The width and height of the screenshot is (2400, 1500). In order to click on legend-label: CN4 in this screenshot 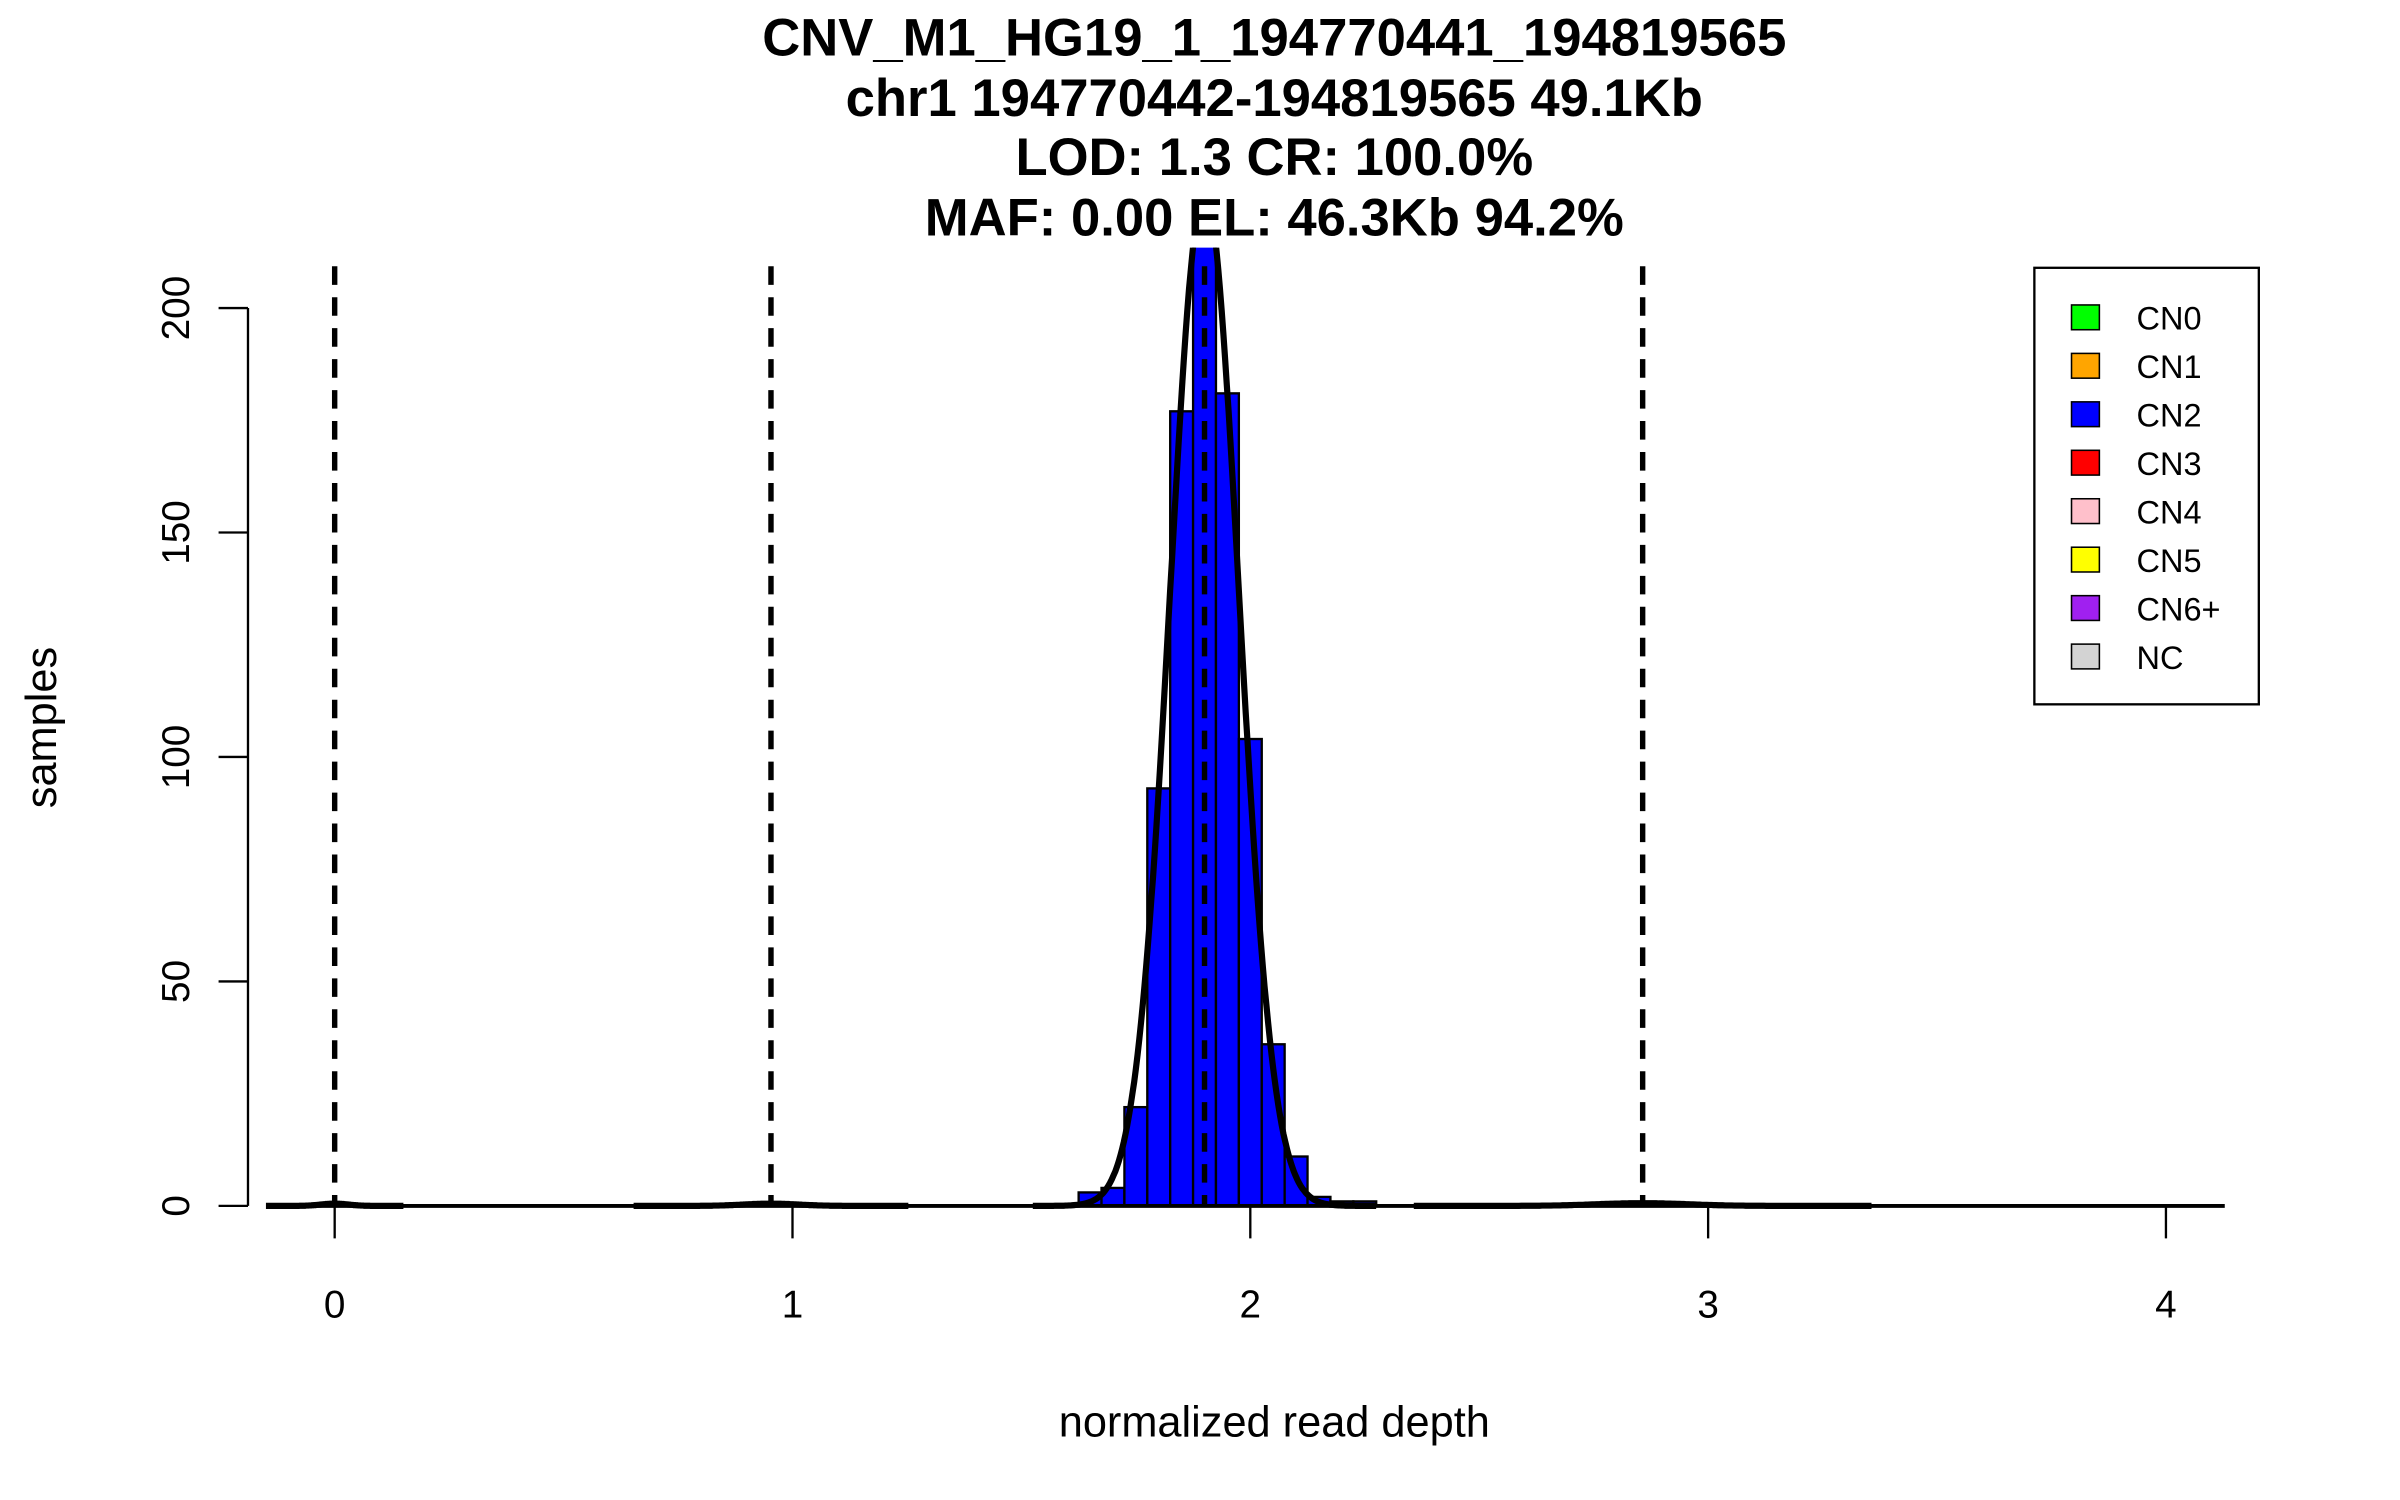, I will do `click(2169, 513)`.